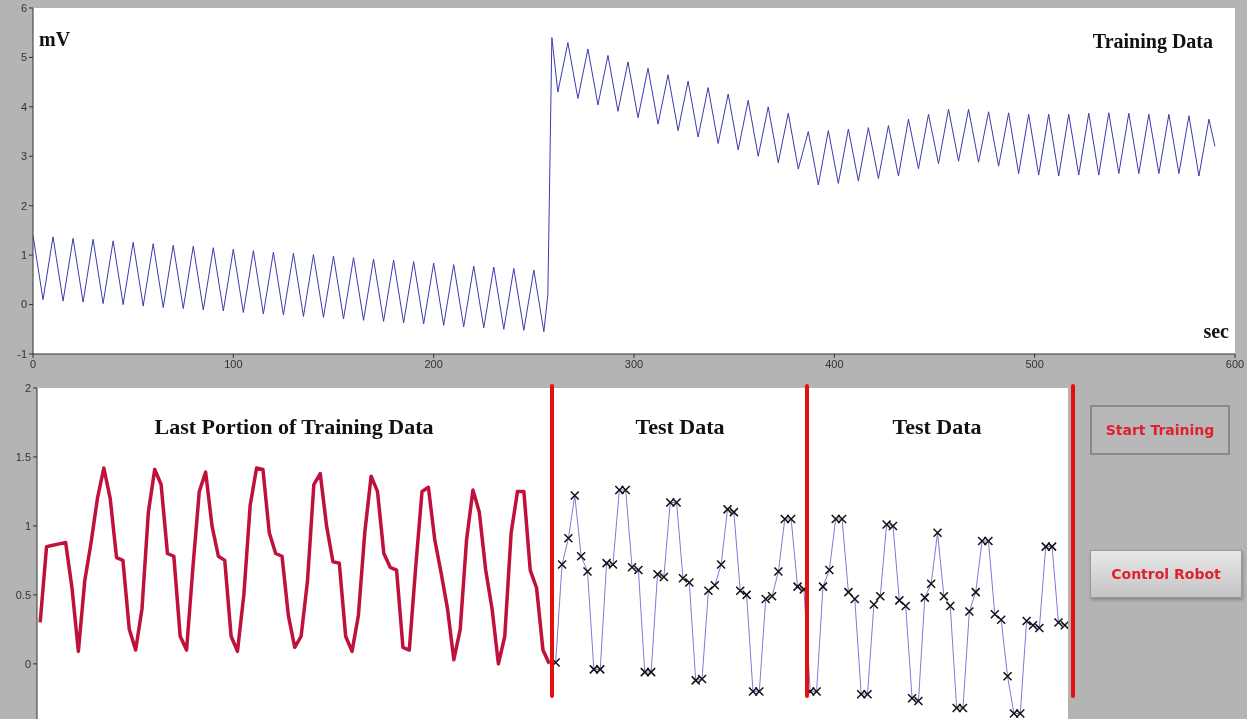 The image size is (1247, 719). Describe the element at coordinates (55, 39) in the screenshot. I see `y-axis-title: mV` at that location.